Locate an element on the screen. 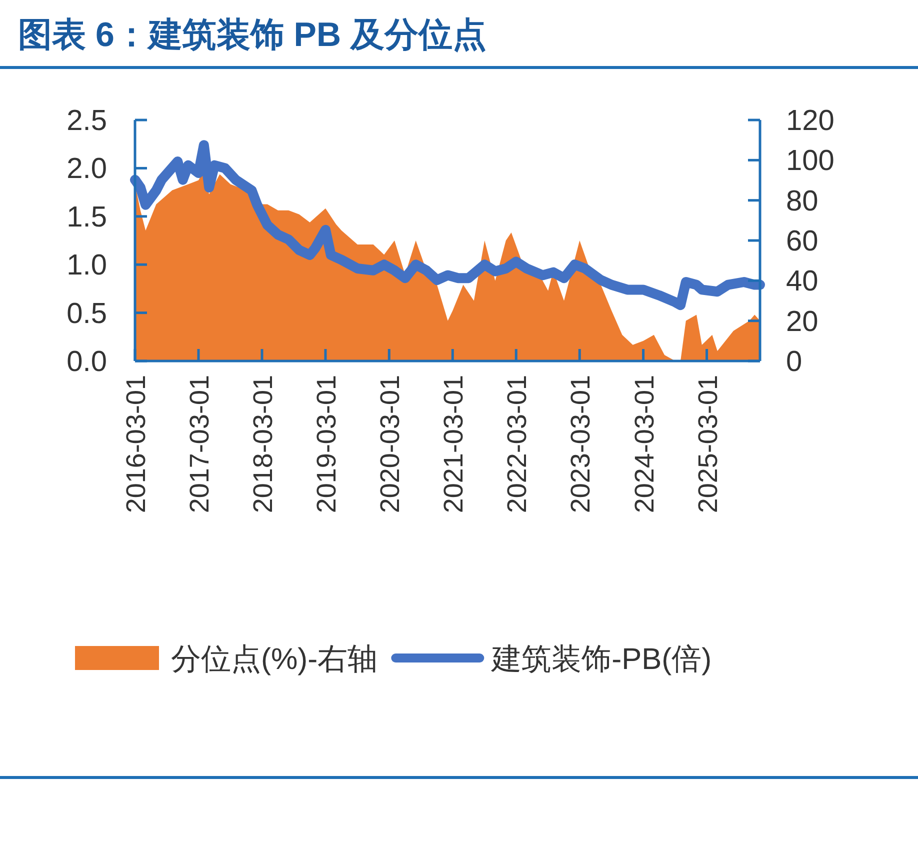 This screenshot has width=918, height=858. y-tick-label: 2.5 is located at coordinates (86, 121).